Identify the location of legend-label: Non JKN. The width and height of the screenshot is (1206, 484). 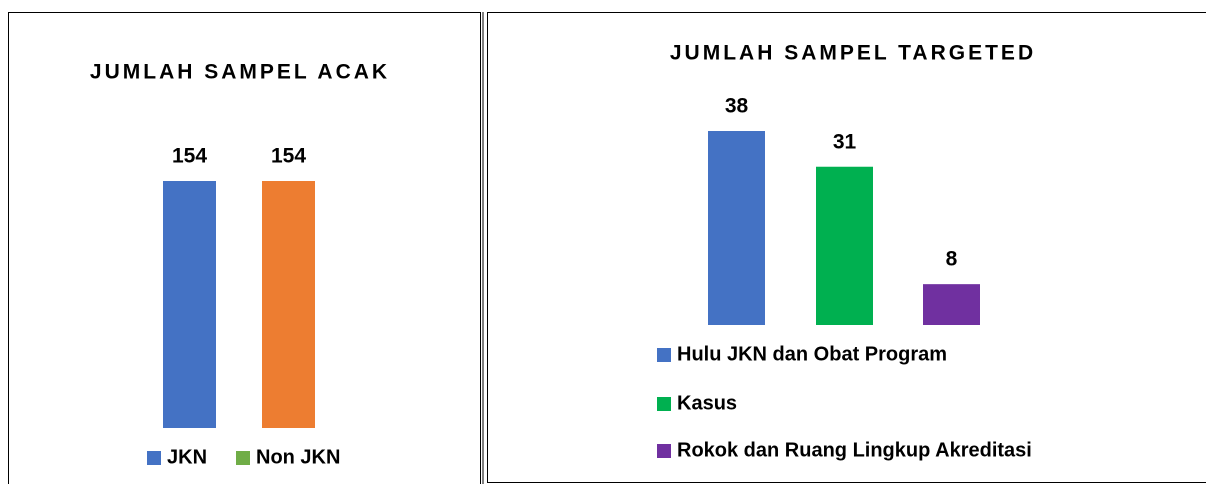
(298, 457).